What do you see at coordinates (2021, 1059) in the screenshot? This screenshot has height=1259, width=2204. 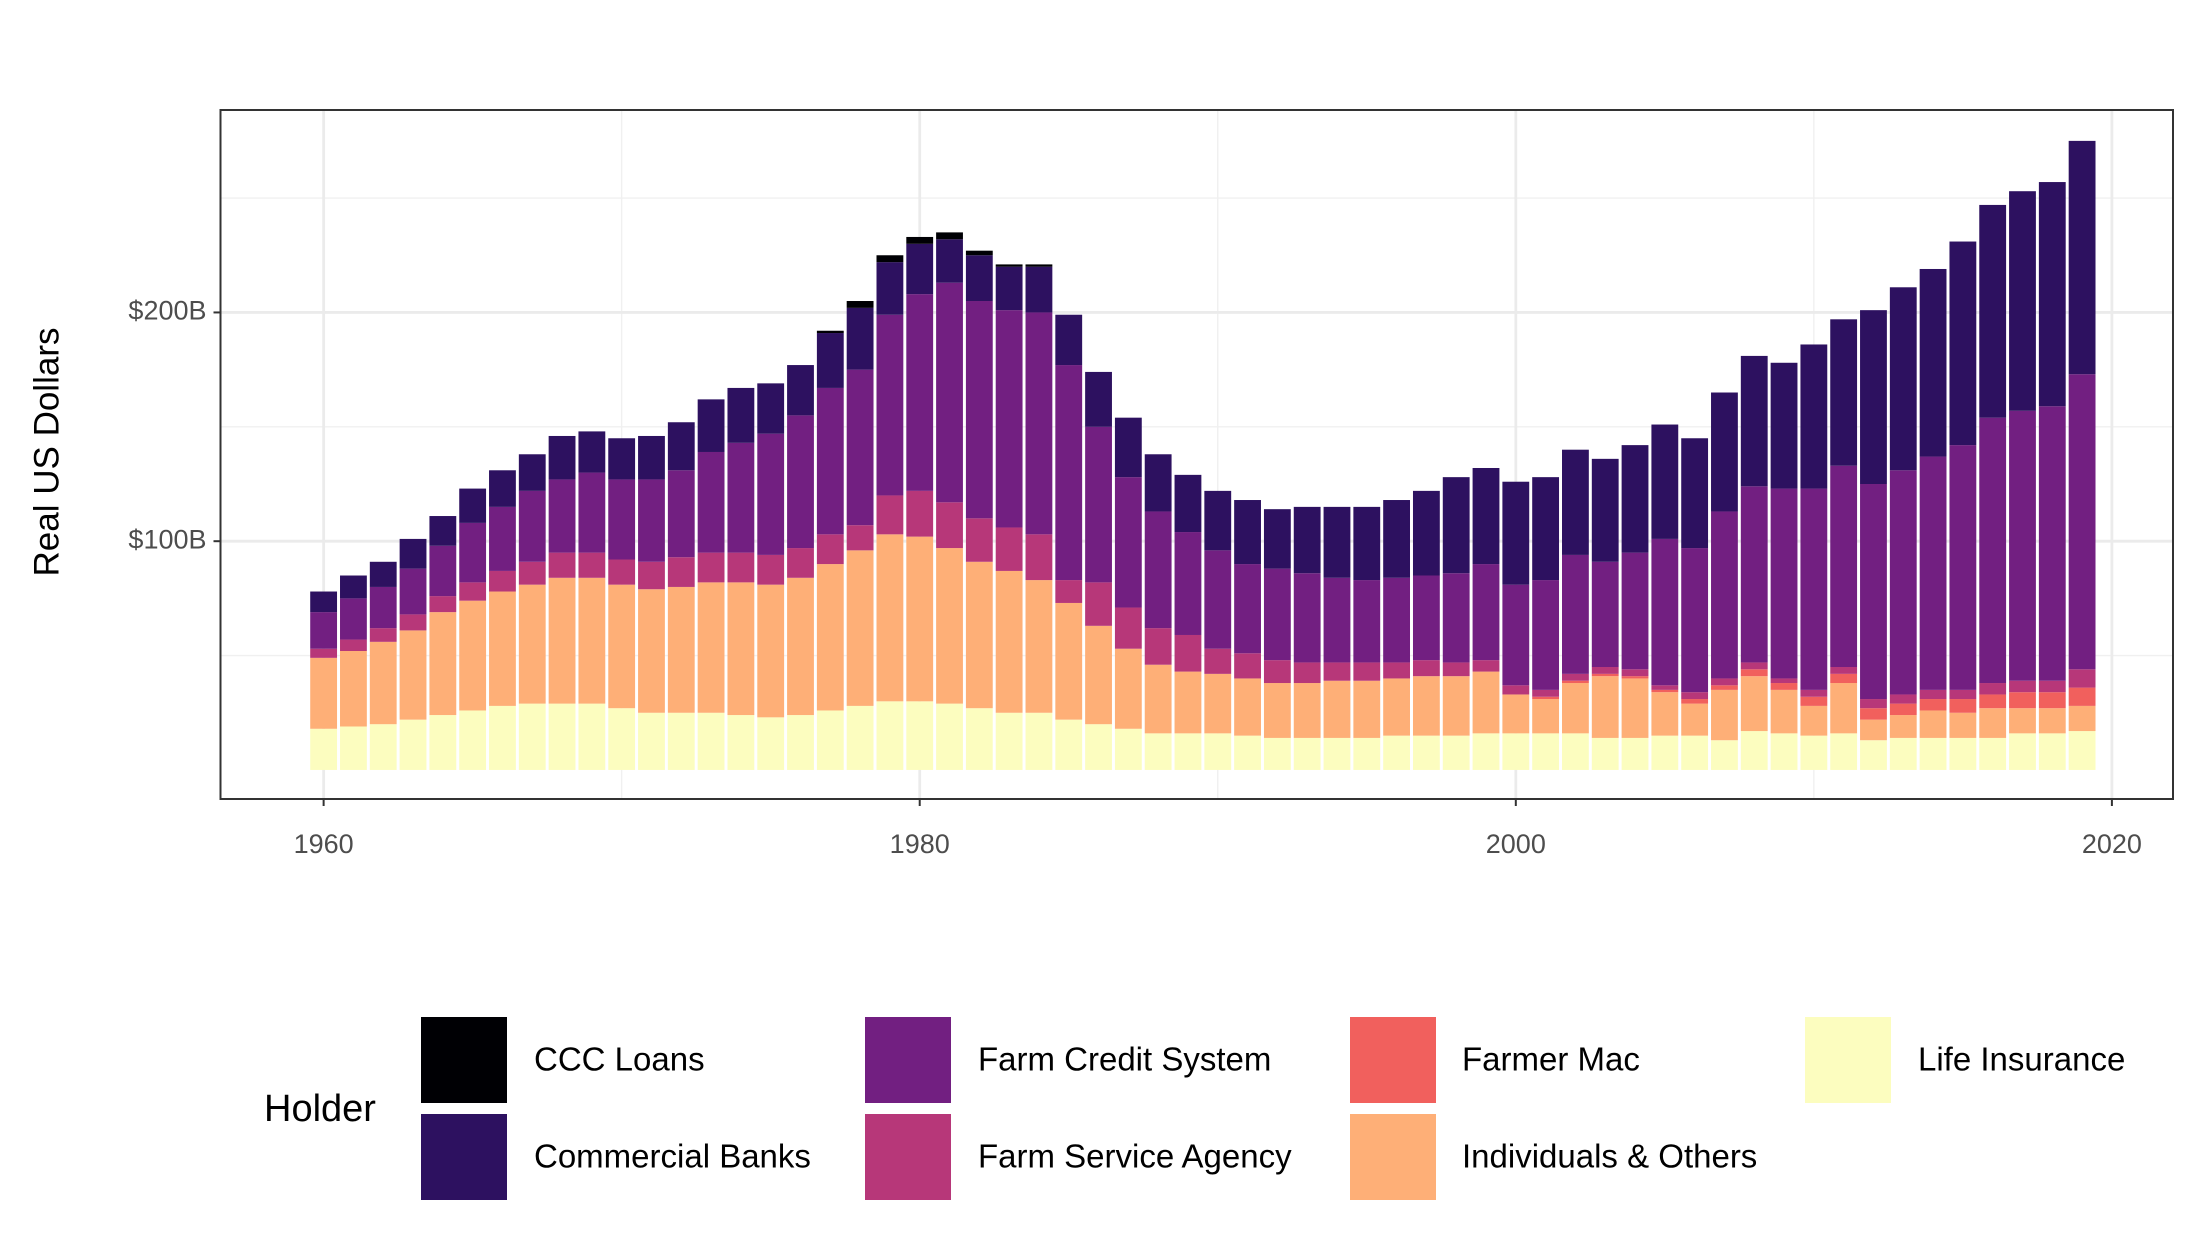 I see `legend-label: Life Insurance` at bounding box center [2021, 1059].